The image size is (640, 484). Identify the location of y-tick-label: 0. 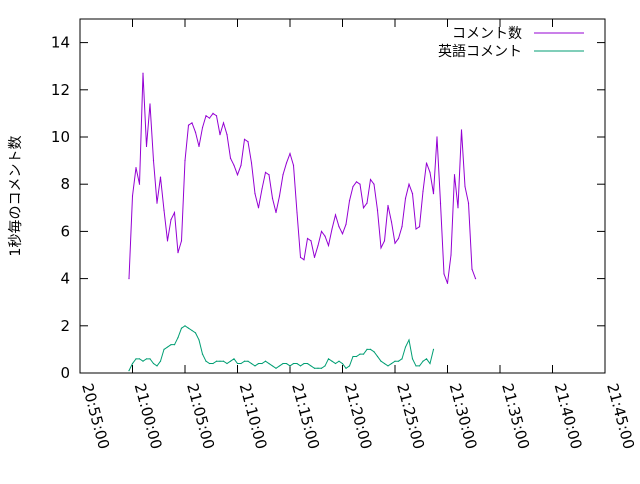
(65, 373).